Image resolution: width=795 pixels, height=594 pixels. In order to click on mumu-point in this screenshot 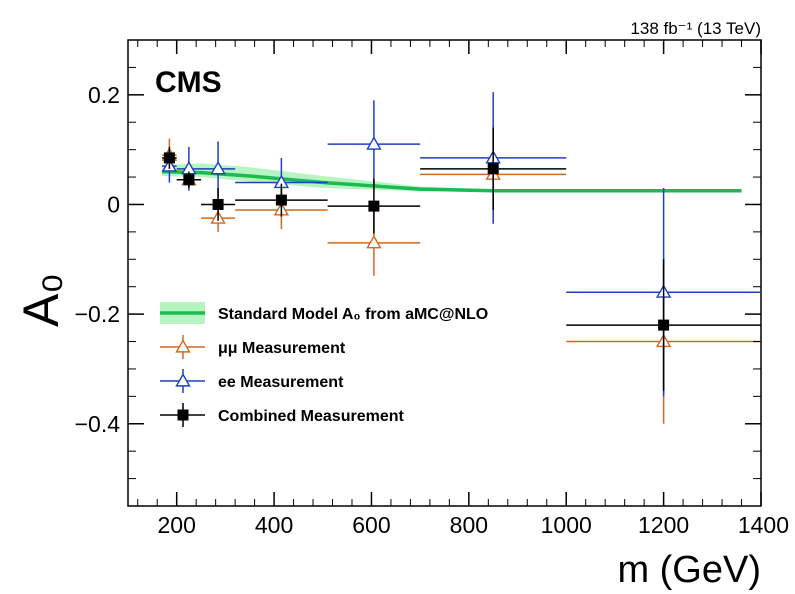, I will do `click(374, 241)`.